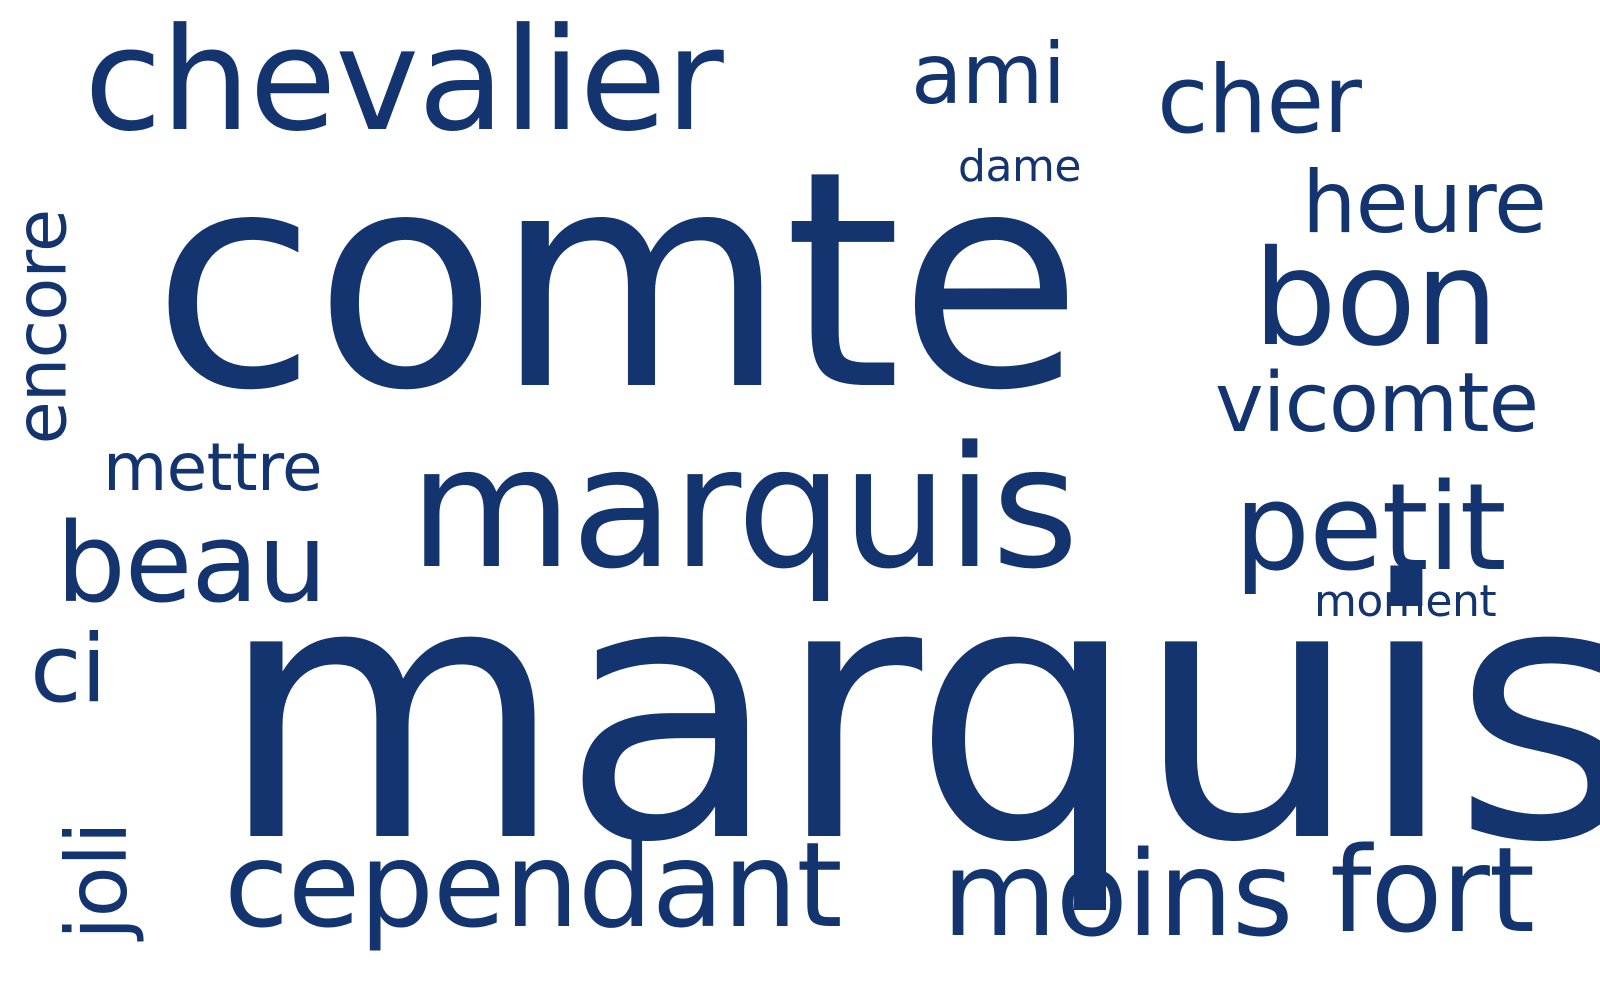 The height and width of the screenshot is (1000, 1600). I want to click on word-moment: moment, so click(1405, 601).